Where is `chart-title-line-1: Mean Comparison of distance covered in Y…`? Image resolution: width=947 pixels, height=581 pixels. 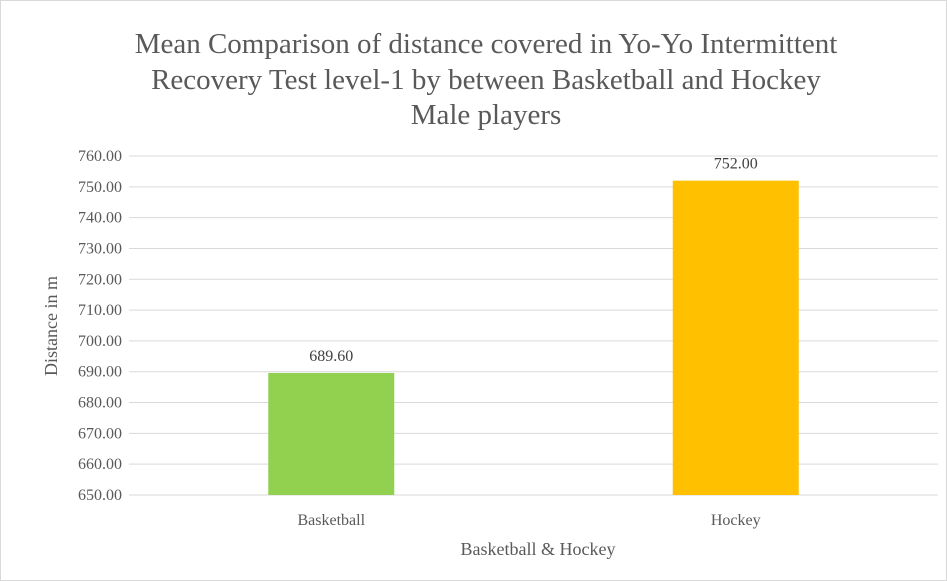 chart-title-line-1: Mean Comparison of distance covered in Y… is located at coordinates (486, 44).